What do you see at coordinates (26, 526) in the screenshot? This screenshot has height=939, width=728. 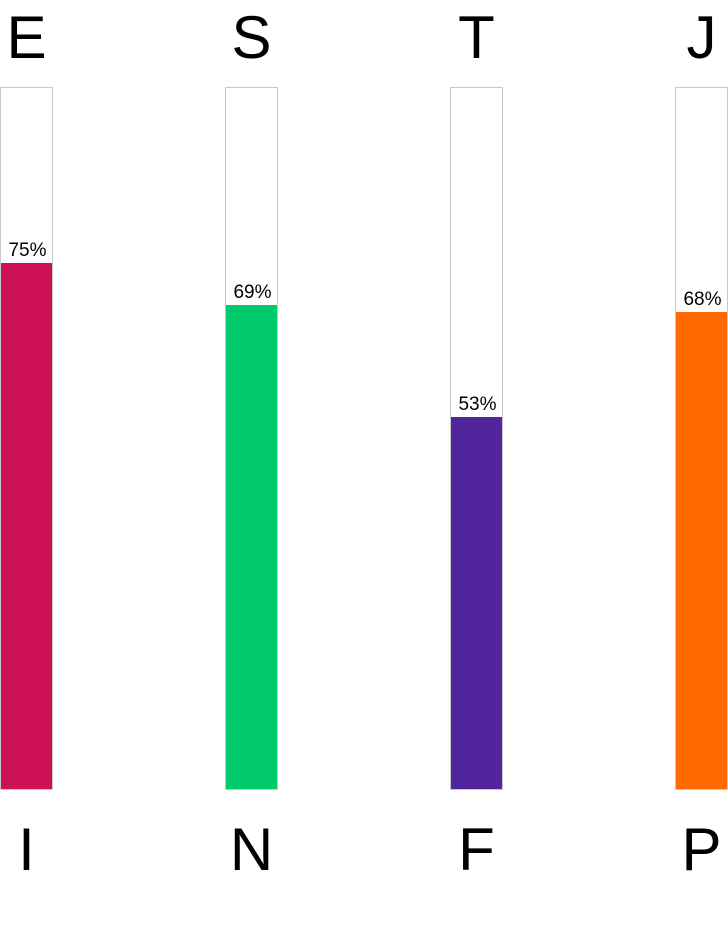 I see `bar-fill-e` at bounding box center [26, 526].